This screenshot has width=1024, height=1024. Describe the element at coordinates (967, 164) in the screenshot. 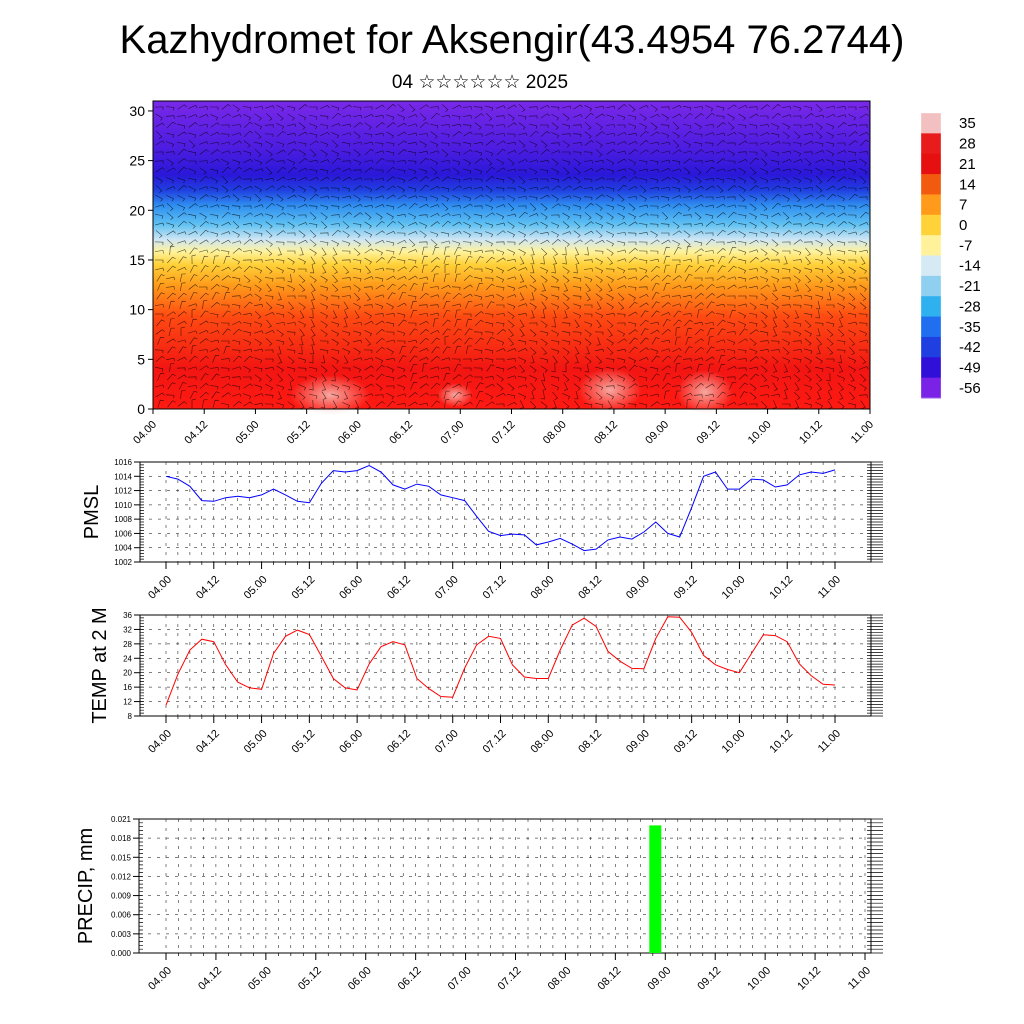

I see `colorbar-label: 21` at that location.